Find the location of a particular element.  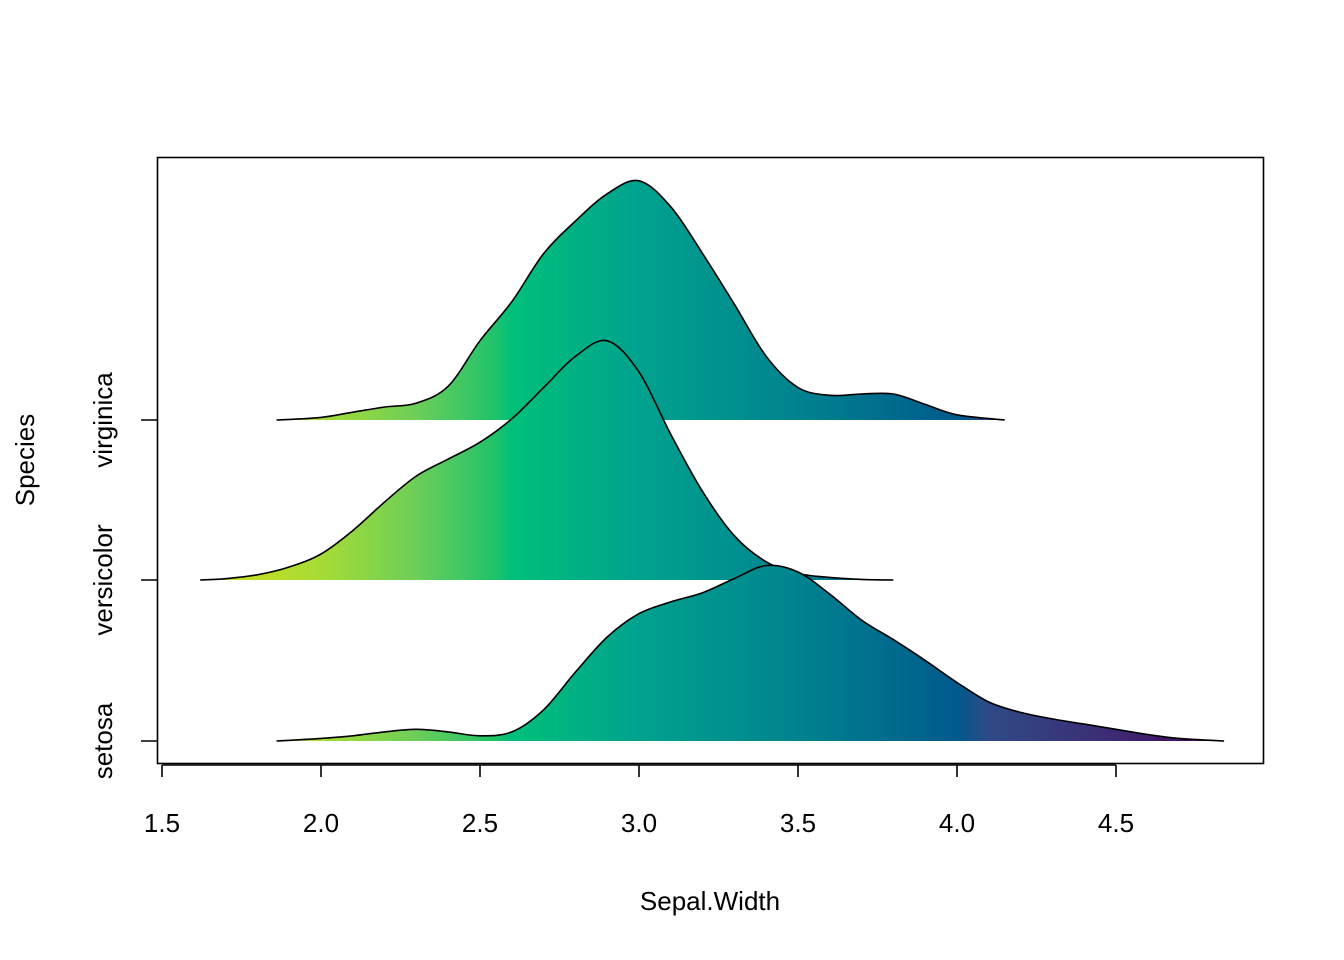

y-tick-label-virginica: virginica is located at coordinates (103, 420).